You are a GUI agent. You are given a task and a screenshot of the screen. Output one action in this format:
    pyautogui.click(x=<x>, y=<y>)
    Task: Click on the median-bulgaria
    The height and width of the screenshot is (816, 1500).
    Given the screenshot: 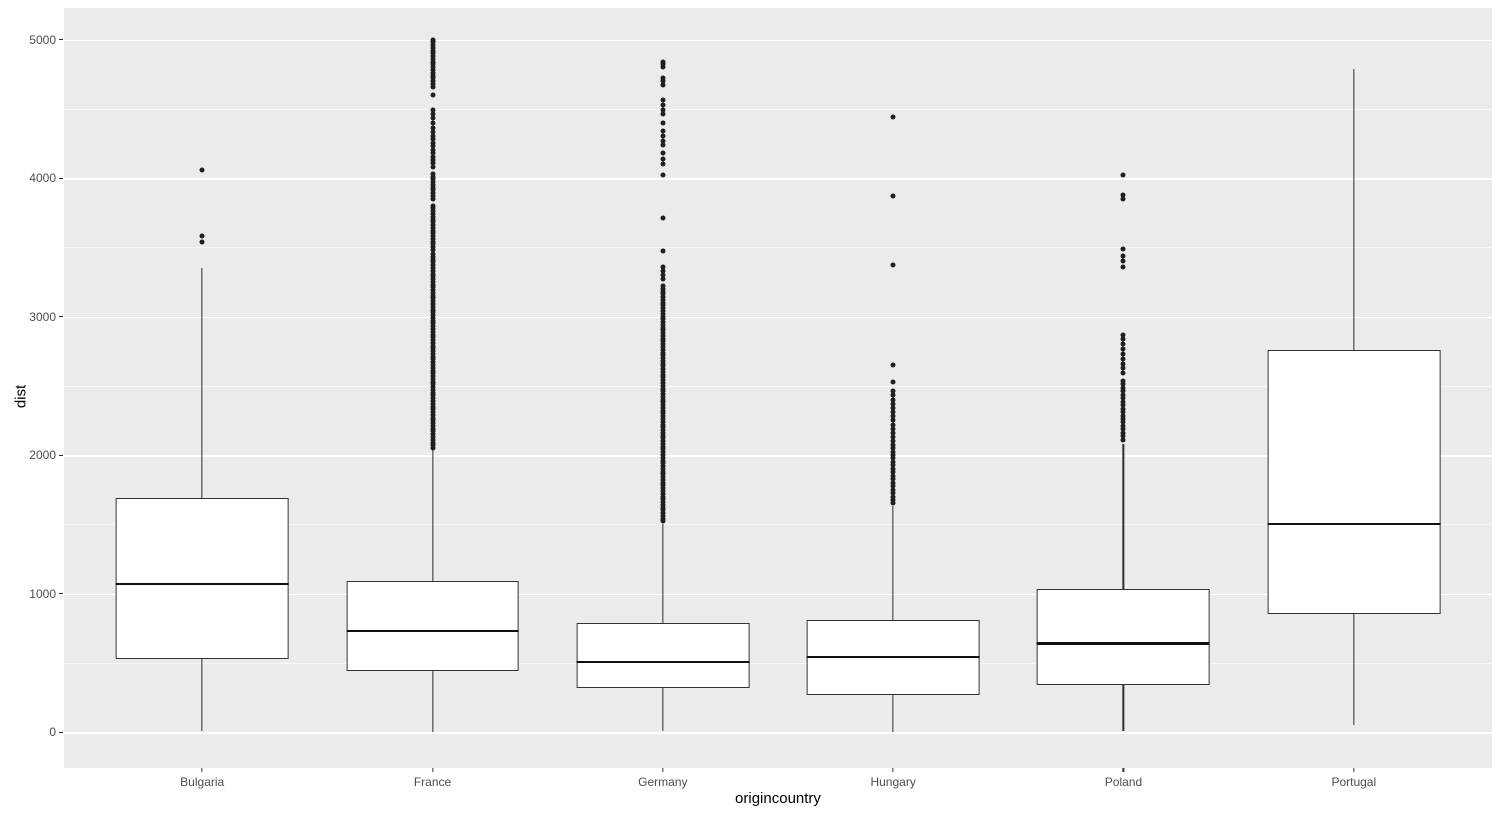 What is the action you would take?
    pyautogui.click(x=202, y=583)
    